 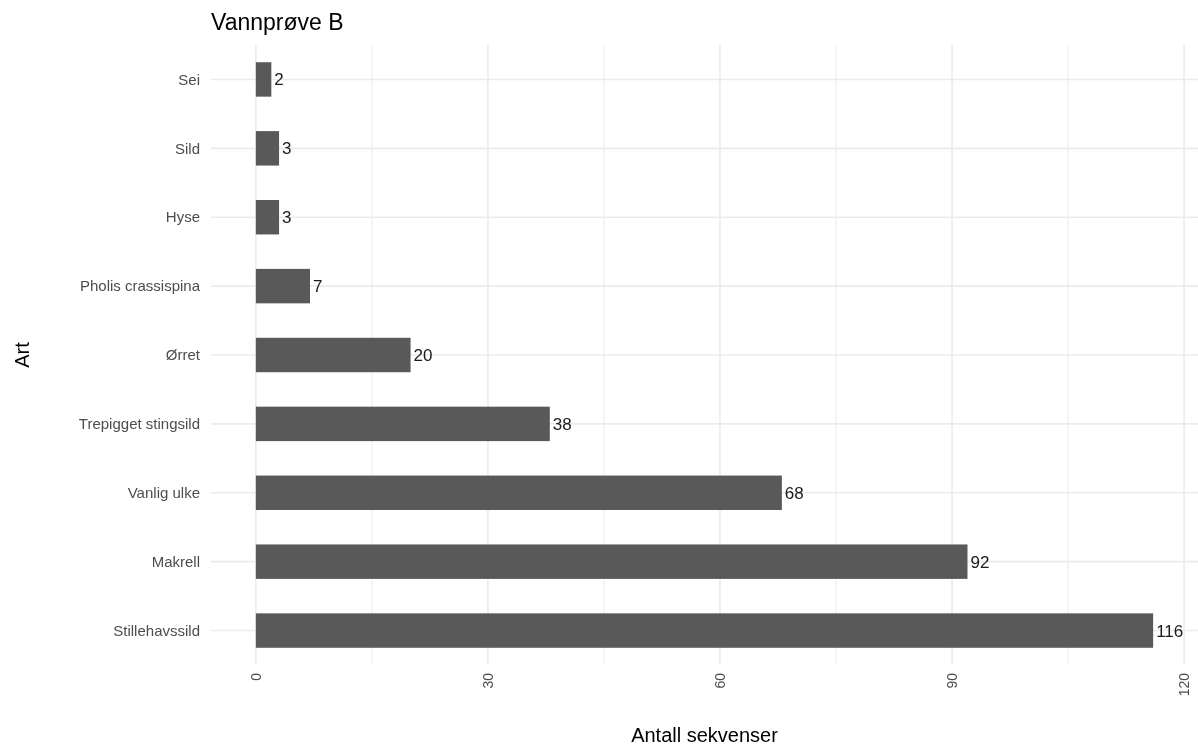 I want to click on x-axis-title: Antall sekvenser, so click(x=705, y=735).